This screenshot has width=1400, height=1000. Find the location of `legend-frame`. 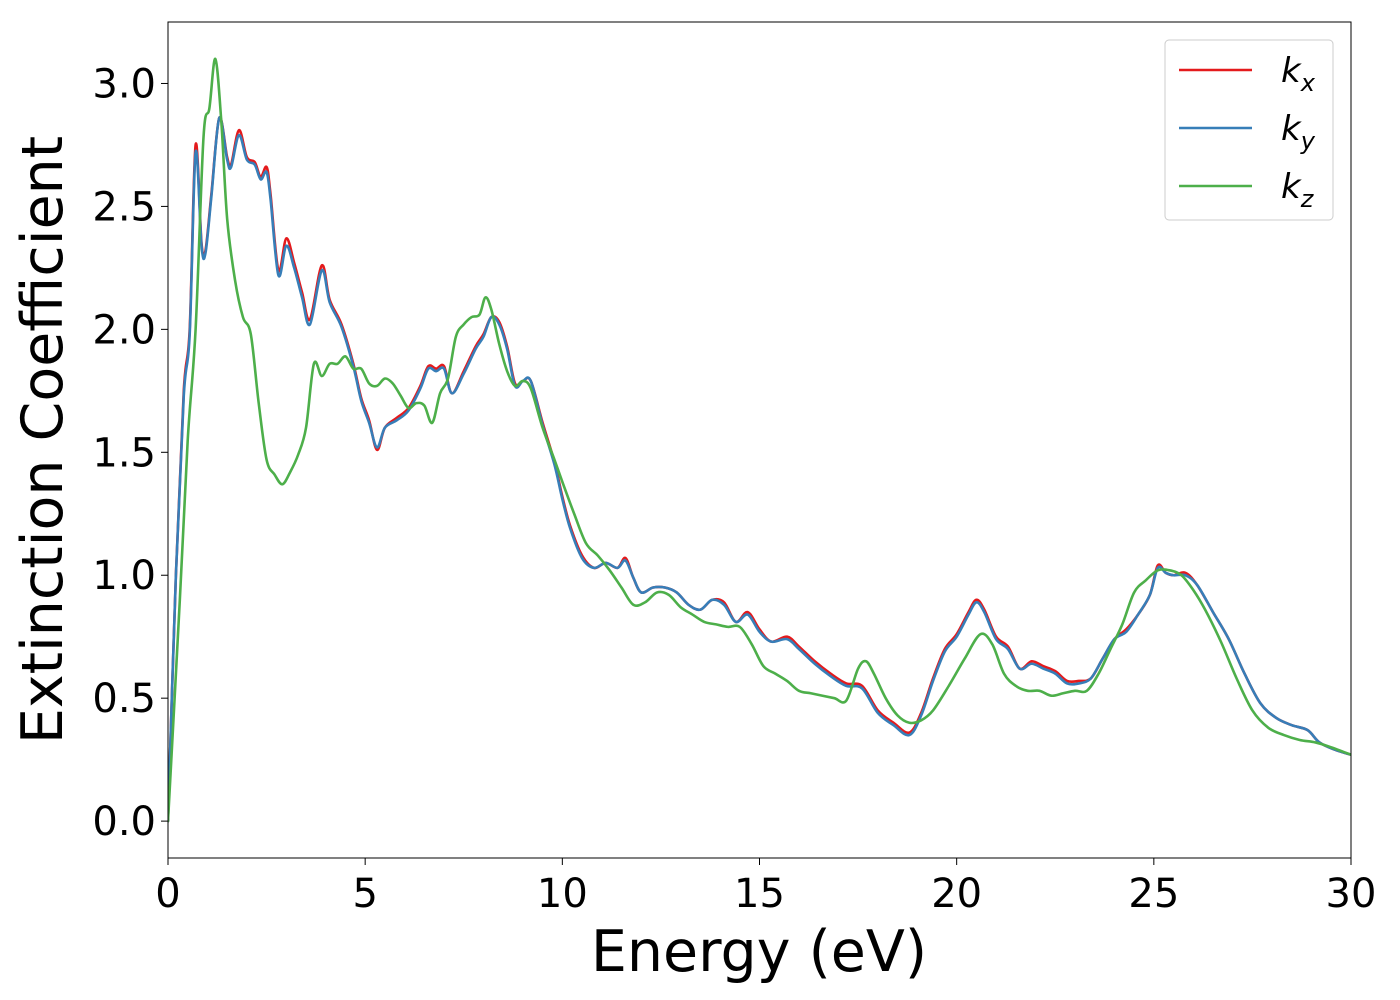

legend-frame is located at coordinates (1249, 130).